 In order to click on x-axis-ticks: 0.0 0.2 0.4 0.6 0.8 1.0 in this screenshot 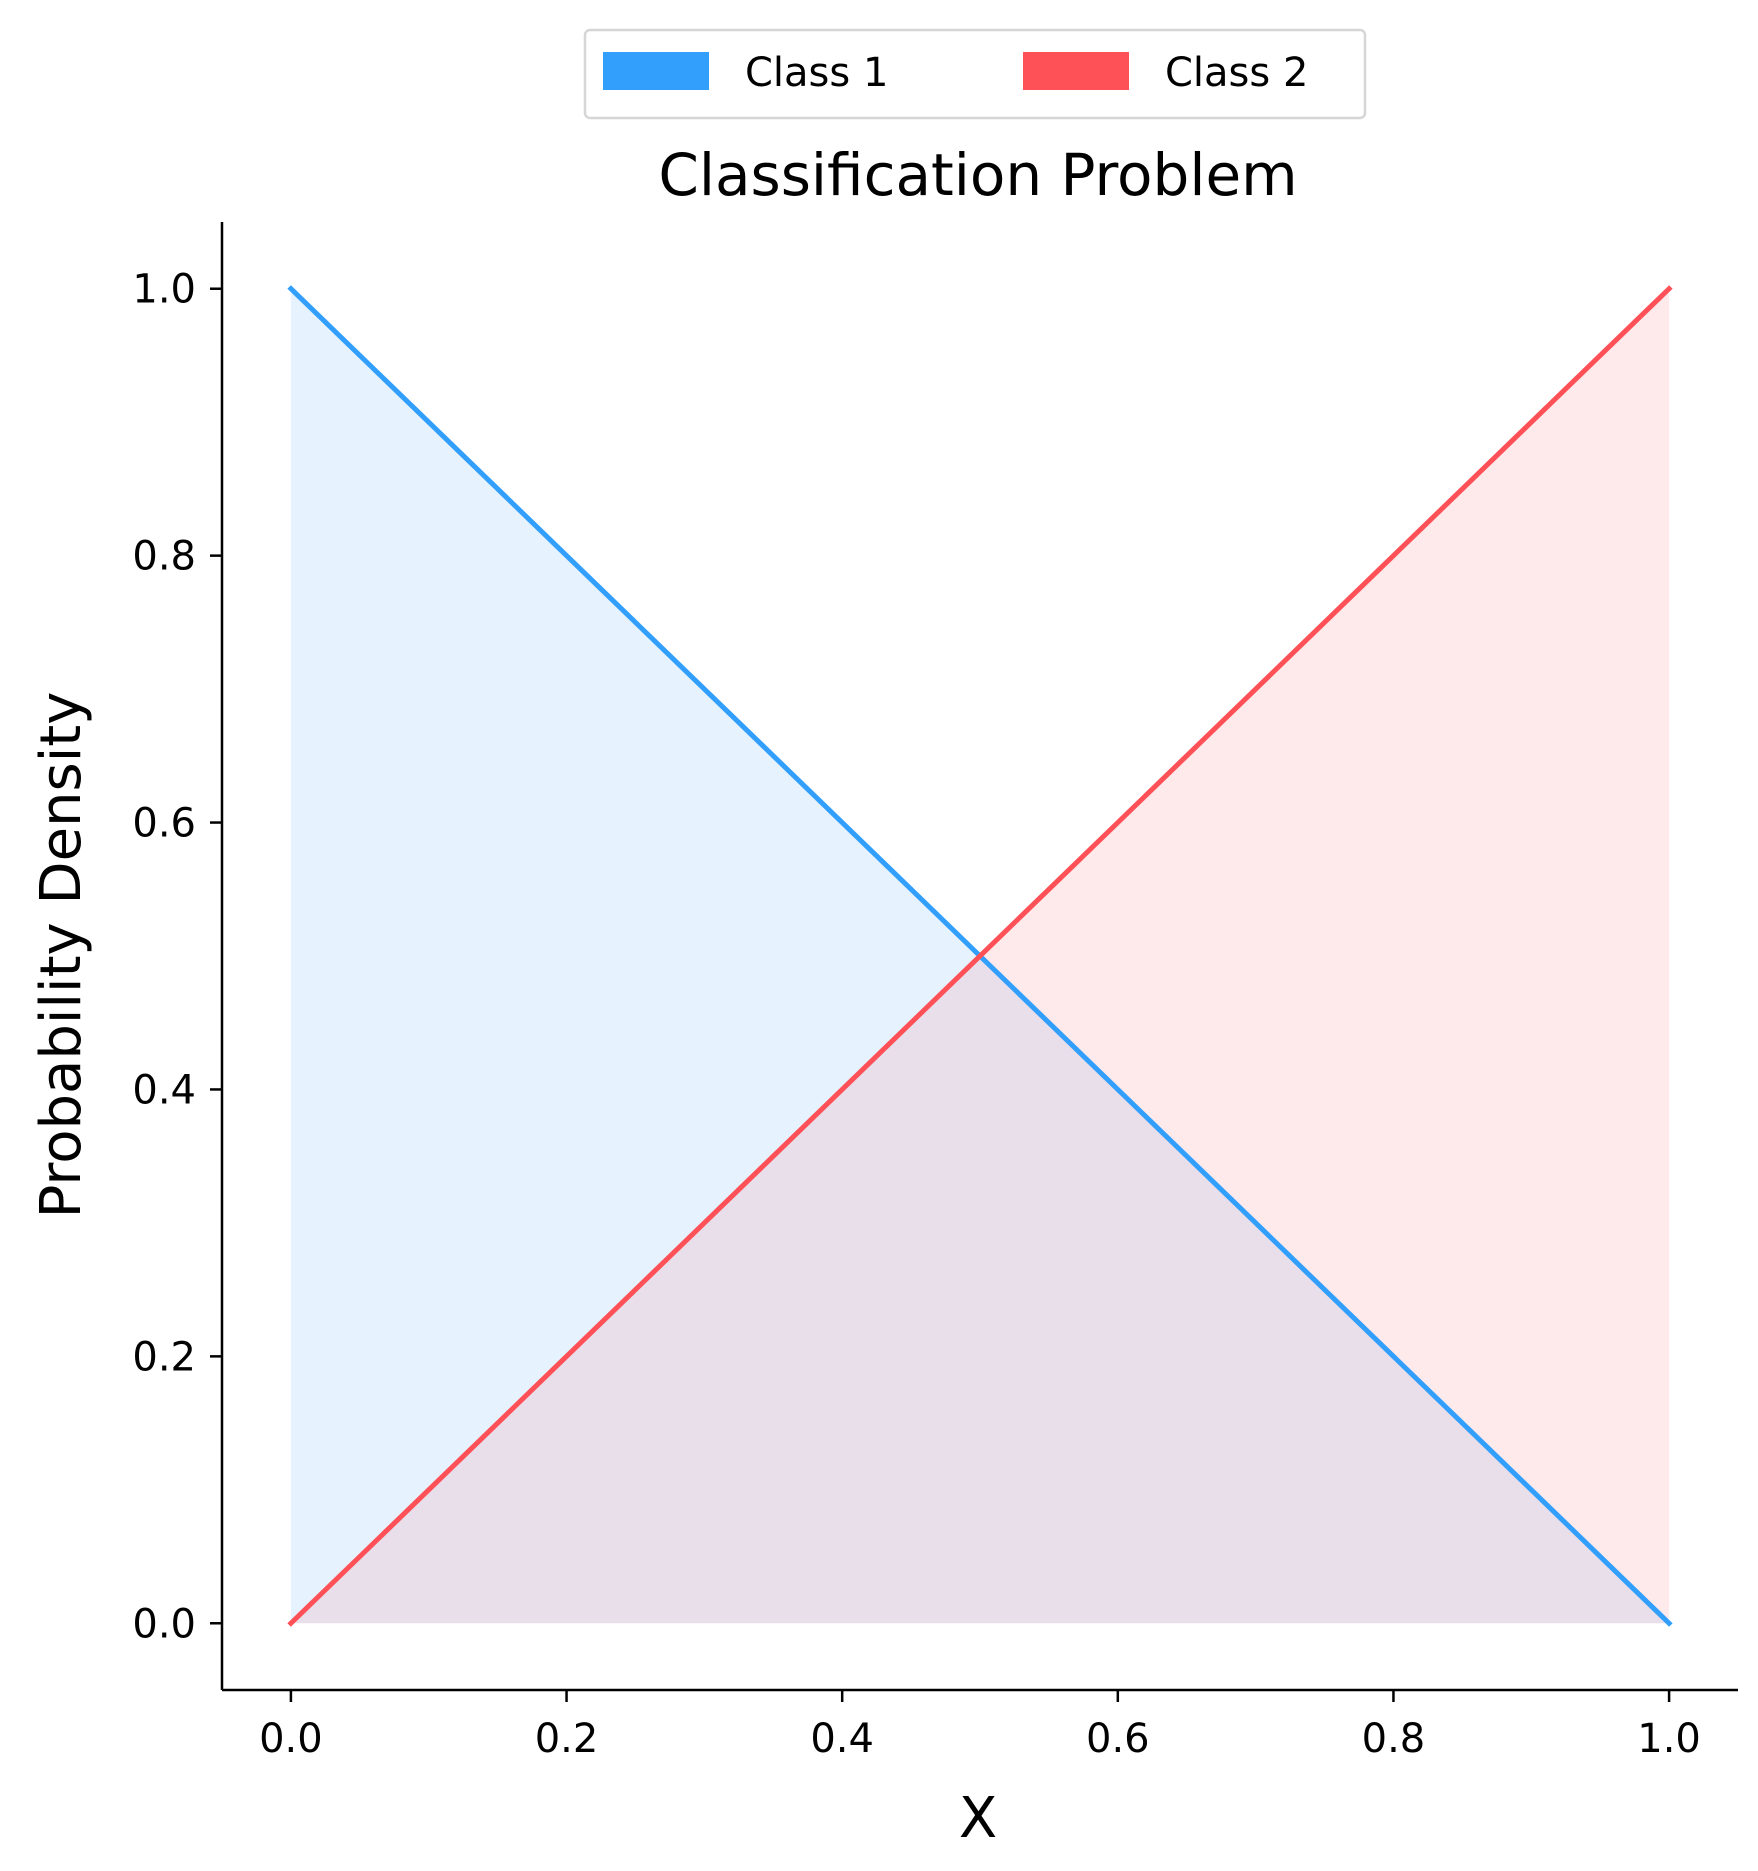, I will do `click(980, 1726)`.